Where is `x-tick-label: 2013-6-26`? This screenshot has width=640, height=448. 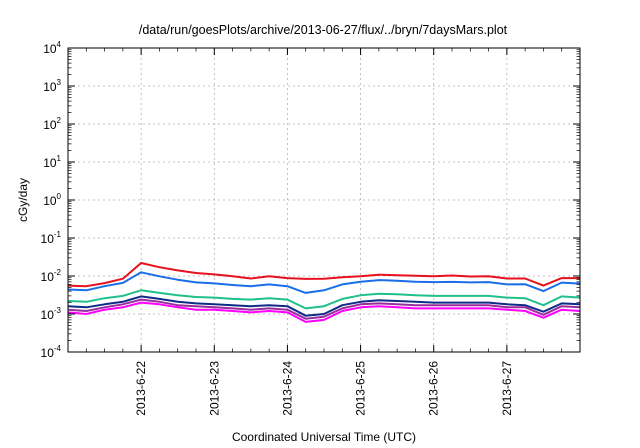
x-tick-label: 2013-6-26 is located at coordinates (434, 388).